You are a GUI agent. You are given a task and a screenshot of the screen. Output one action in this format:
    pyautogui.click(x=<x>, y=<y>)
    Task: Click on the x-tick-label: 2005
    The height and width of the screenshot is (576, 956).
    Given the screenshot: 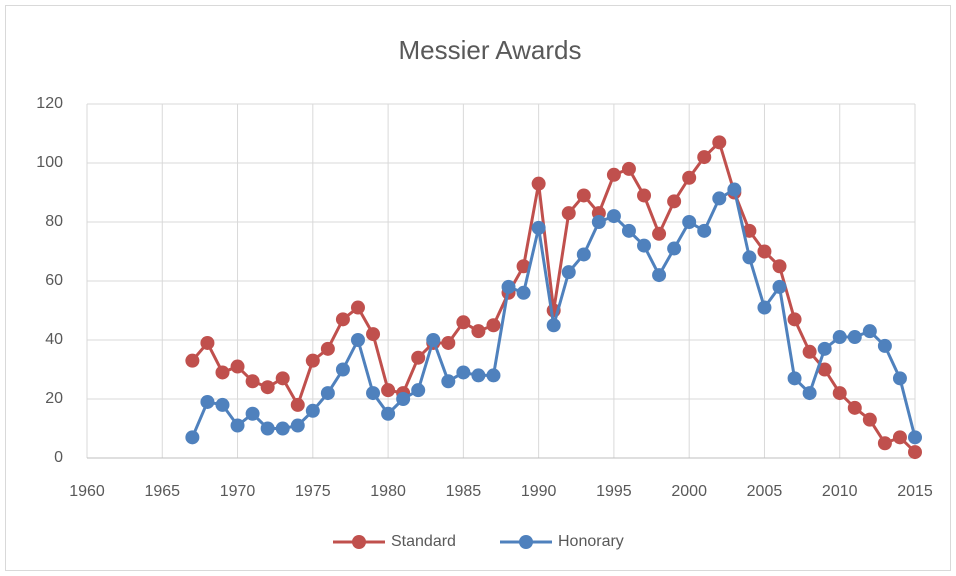 What is the action you would take?
    pyautogui.click(x=765, y=491)
    